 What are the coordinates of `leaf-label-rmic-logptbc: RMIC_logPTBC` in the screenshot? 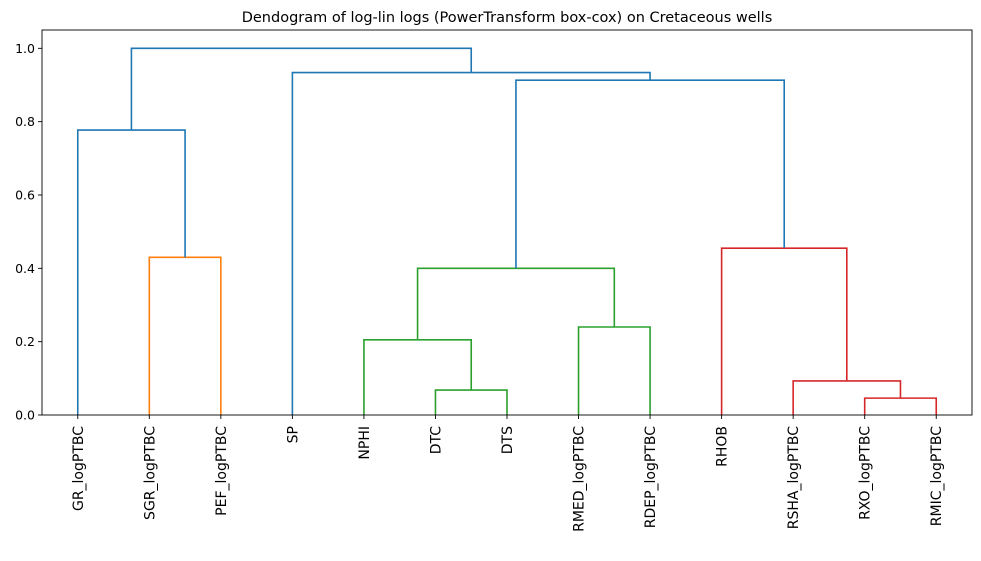 It's located at (937, 476).